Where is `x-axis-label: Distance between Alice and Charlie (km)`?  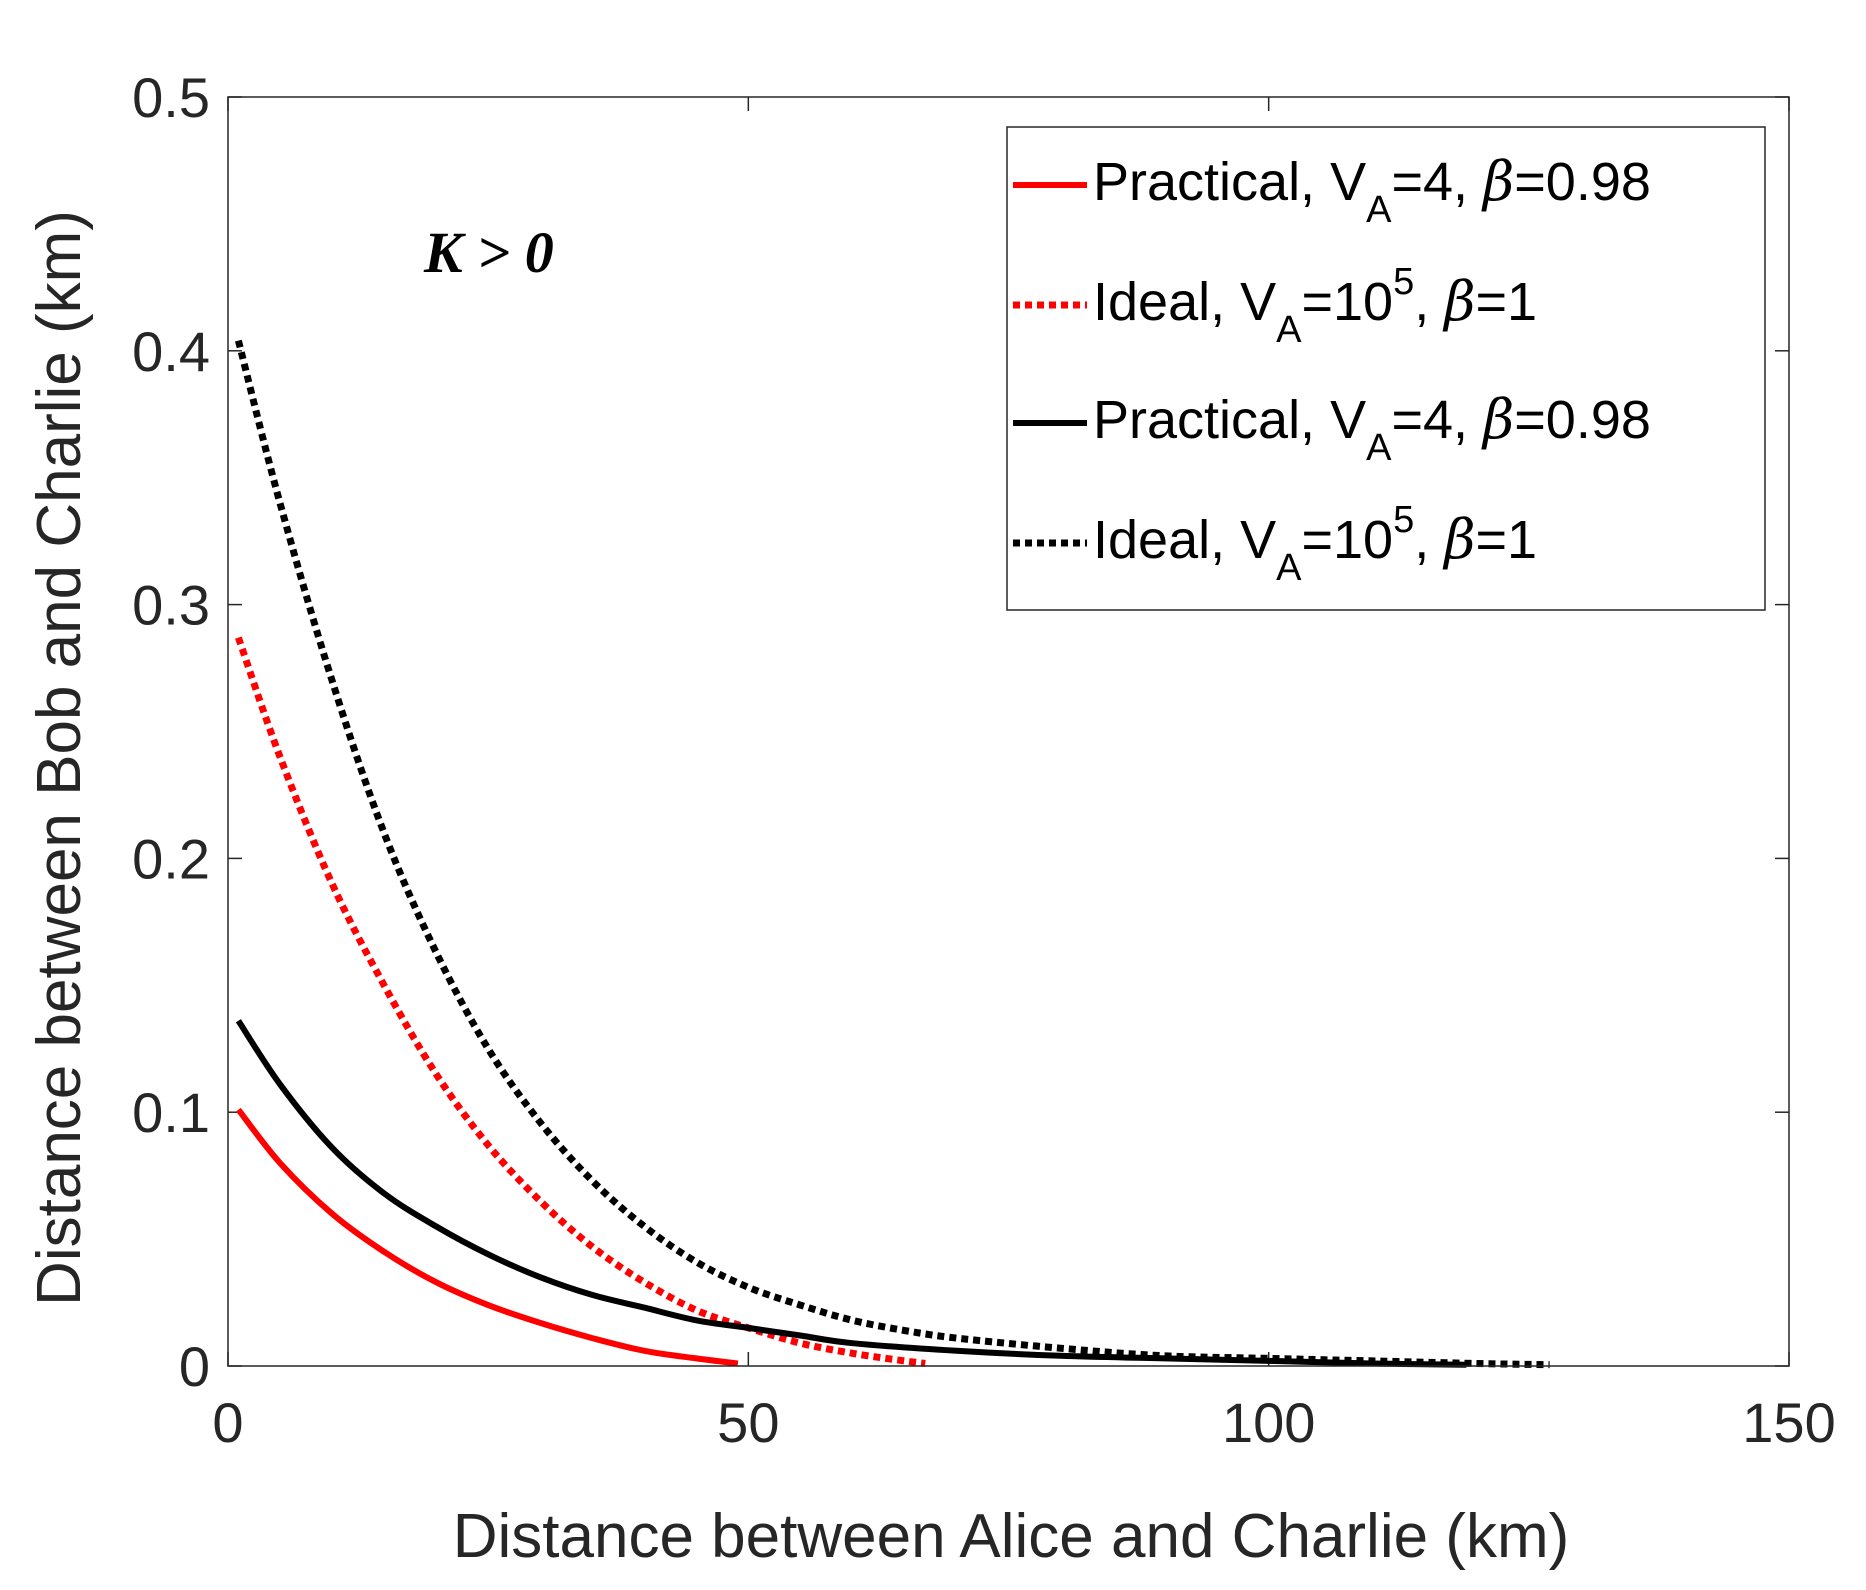
x-axis-label: Distance between Alice and Charlie (km) is located at coordinates (1011, 1536).